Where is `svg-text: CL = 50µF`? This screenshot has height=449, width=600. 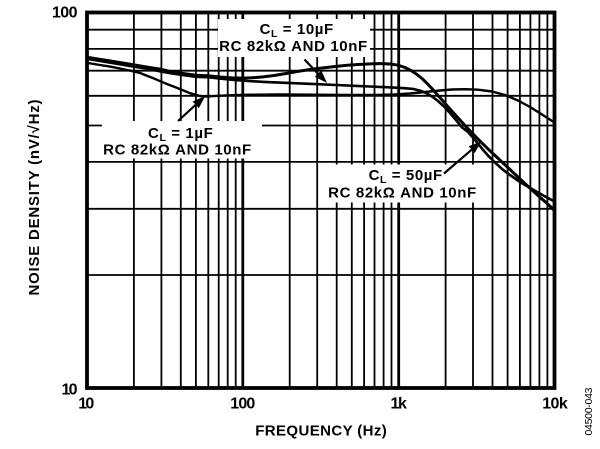
svg-text: CL = 50µF is located at coordinates (406, 176).